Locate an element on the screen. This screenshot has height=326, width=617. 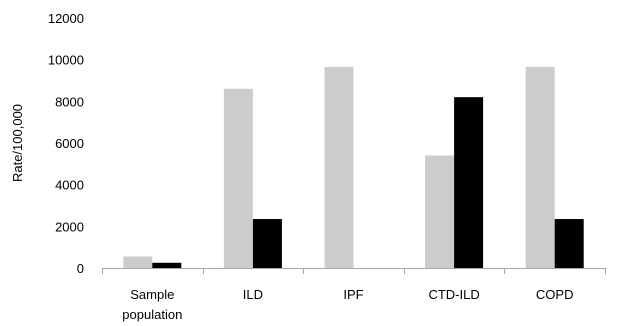
x-category-label: ILD is located at coordinates (253, 294).